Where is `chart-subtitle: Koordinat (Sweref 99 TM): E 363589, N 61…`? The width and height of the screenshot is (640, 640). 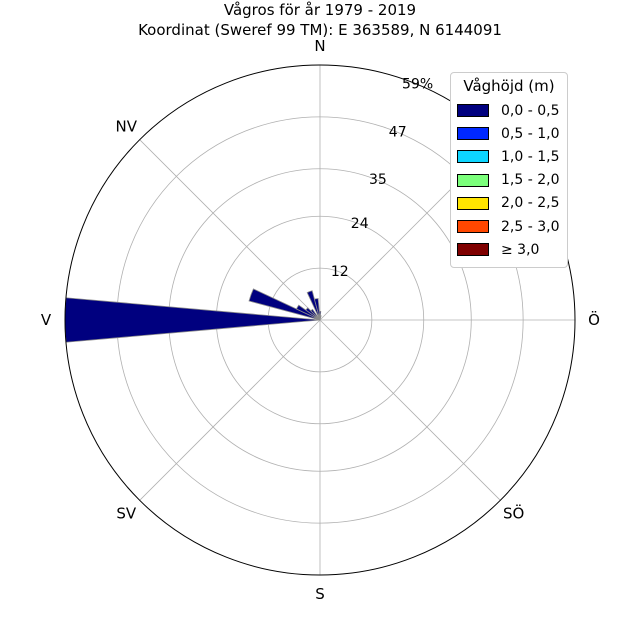 chart-subtitle: Koordinat (Sweref 99 TM): E 363589, N 61… is located at coordinates (320, 30).